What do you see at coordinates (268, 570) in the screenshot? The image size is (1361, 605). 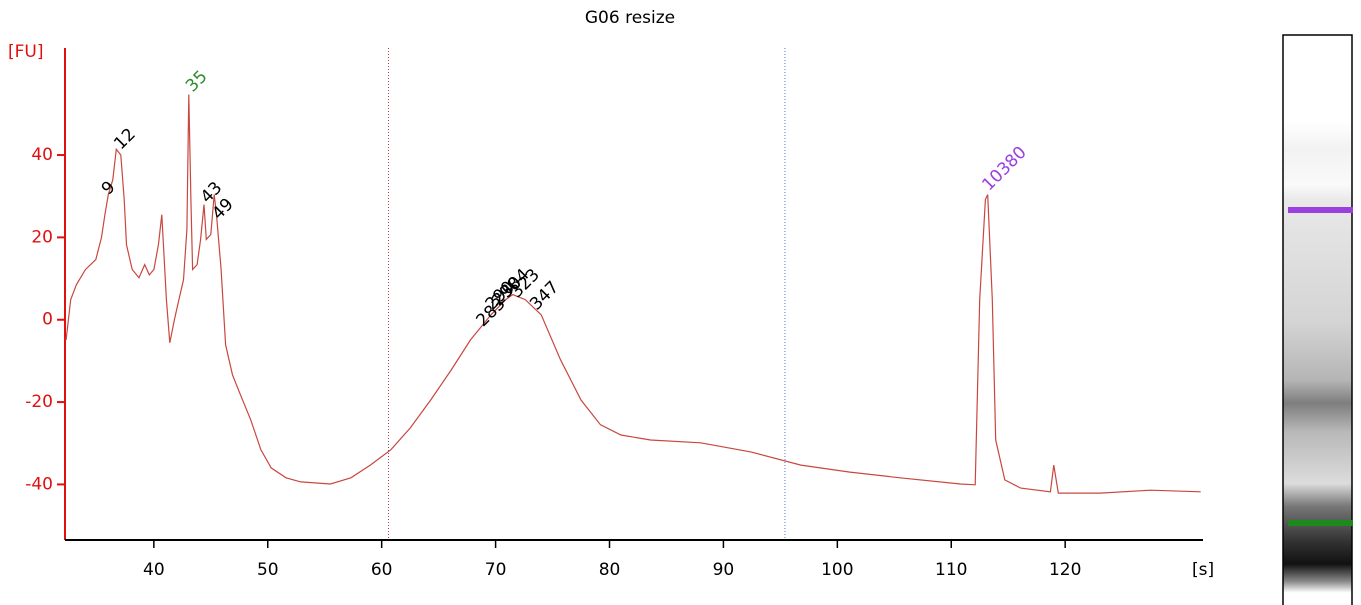 I see `x-tick-label: 50` at bounding box center [268, 570].